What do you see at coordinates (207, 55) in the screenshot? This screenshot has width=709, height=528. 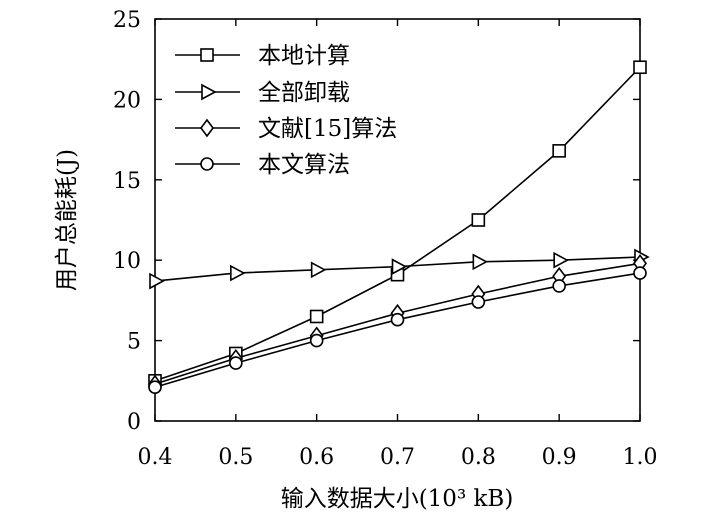 I see `legend-marker-square` at bounding box center [207, 55].